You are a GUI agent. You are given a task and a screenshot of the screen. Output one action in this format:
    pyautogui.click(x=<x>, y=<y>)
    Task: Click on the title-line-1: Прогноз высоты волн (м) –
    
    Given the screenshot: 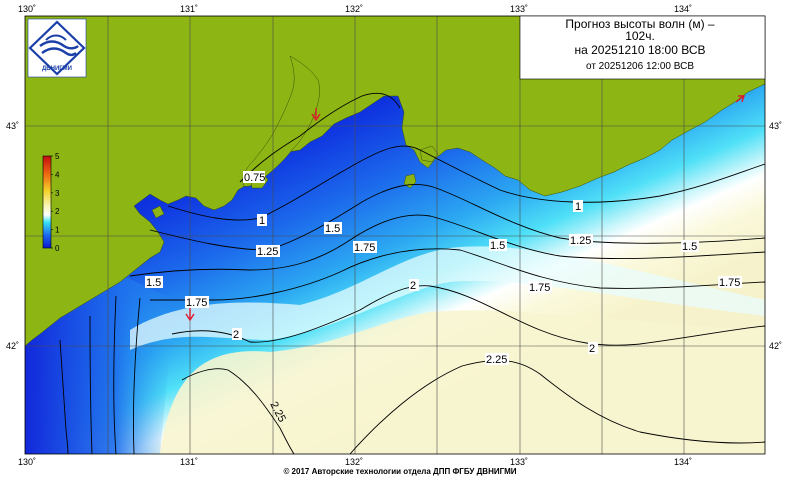 What is the action you would take?
    pyautogui.click(x=640, y=24)
    